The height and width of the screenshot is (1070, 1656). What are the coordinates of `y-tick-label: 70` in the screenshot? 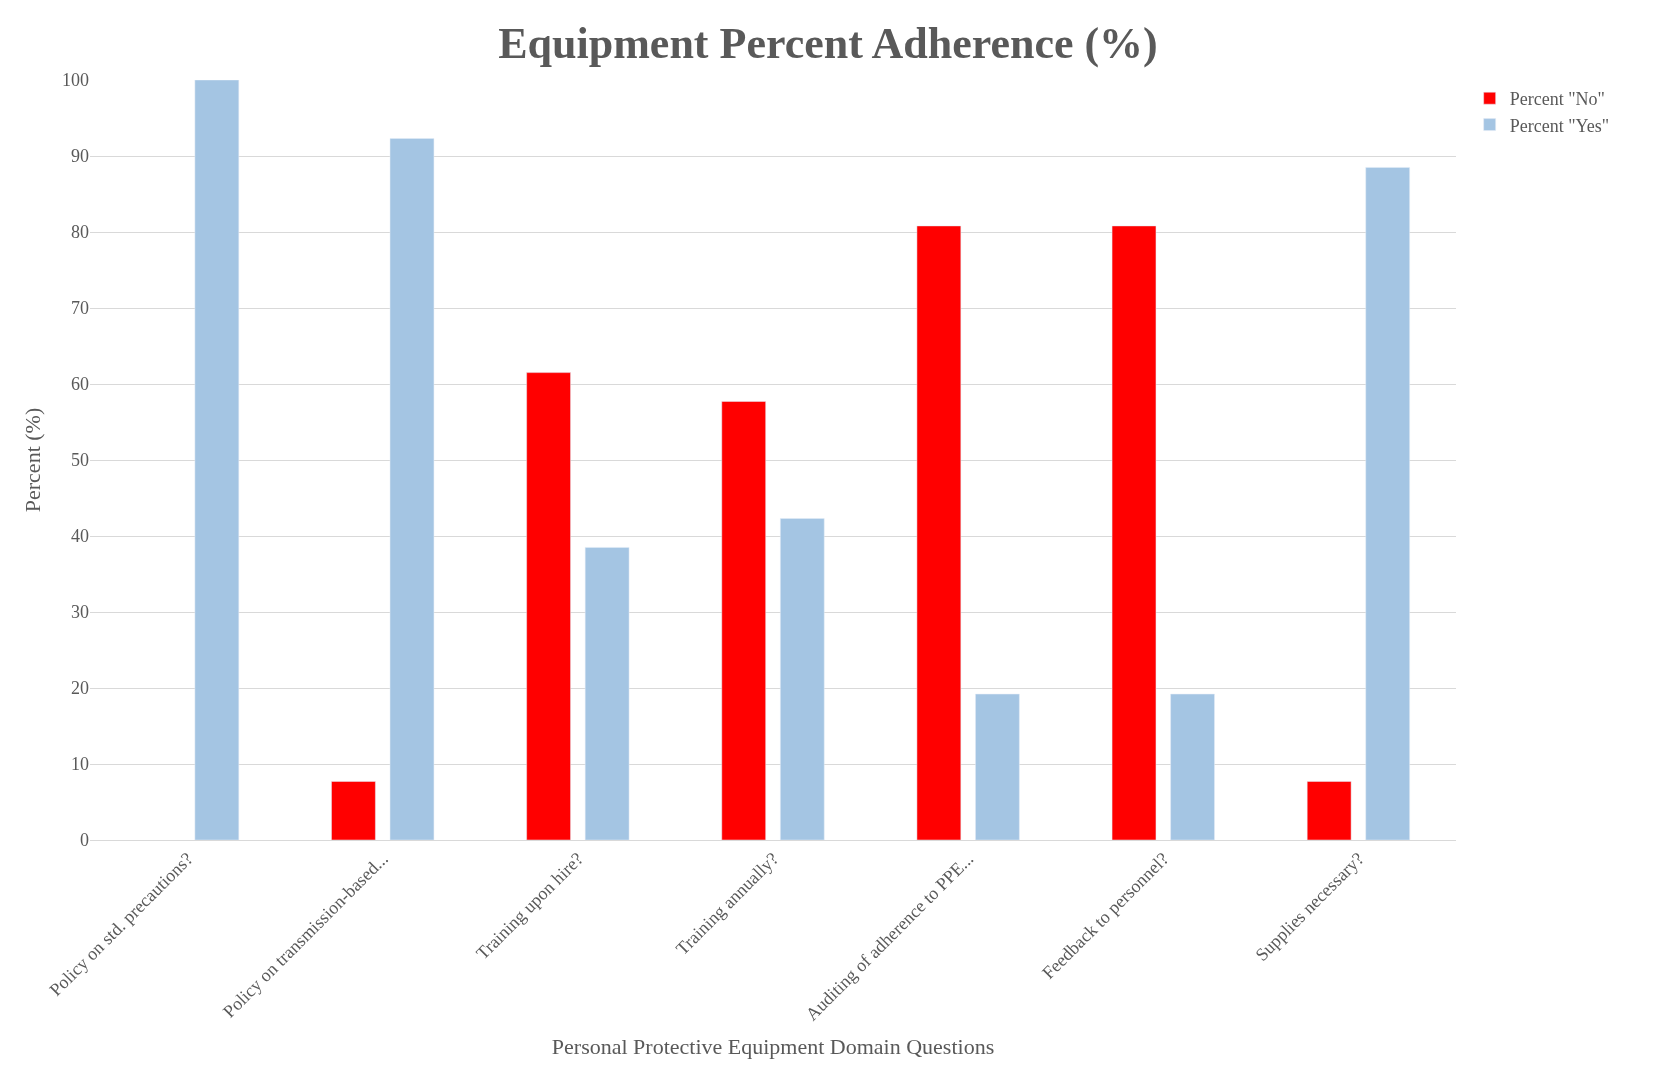 It's located at (80, 308).